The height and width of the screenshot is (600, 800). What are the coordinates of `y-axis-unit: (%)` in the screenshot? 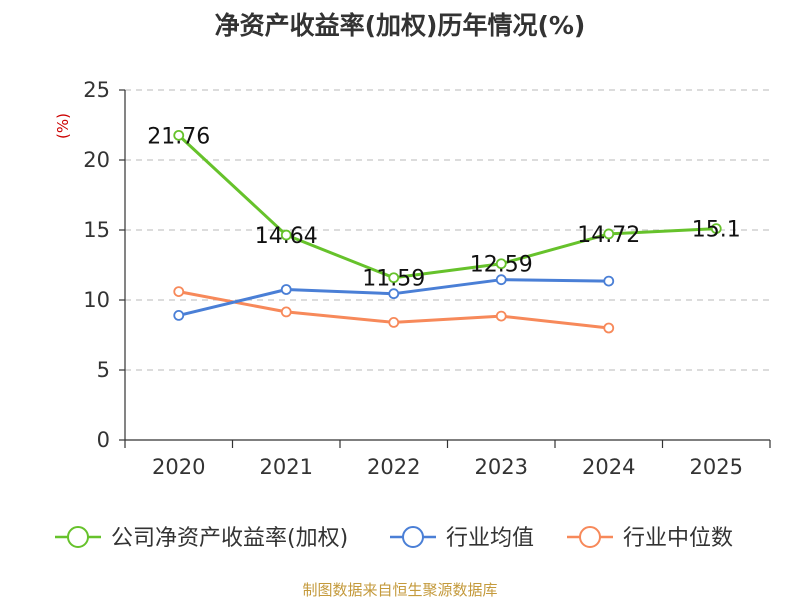 It's located at (63, 126).